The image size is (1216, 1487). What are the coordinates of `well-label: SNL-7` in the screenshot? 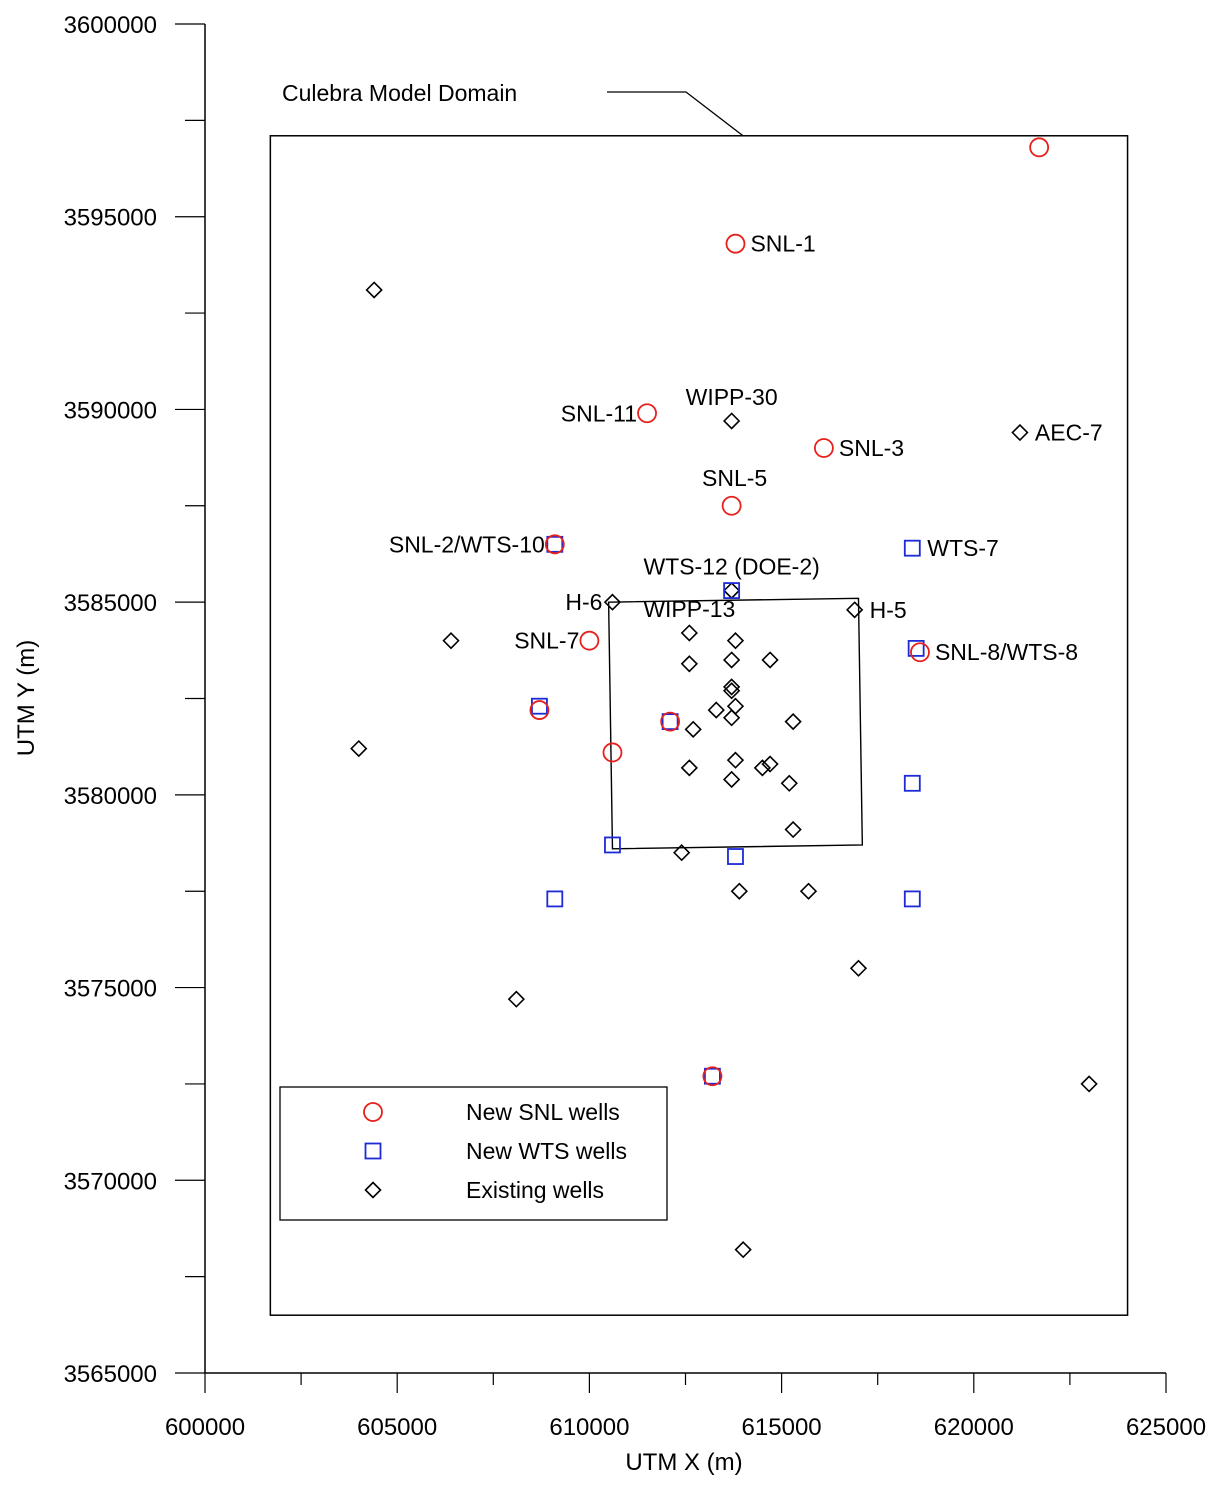 It's located at (546, 641).